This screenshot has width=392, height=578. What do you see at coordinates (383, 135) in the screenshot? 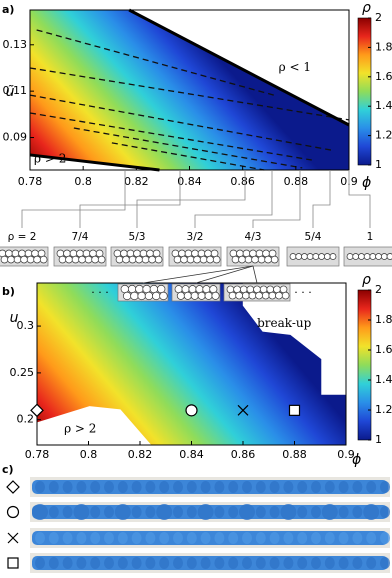
I see `colorbar-tick-label: 1.2` at bounding box center [383, 135].